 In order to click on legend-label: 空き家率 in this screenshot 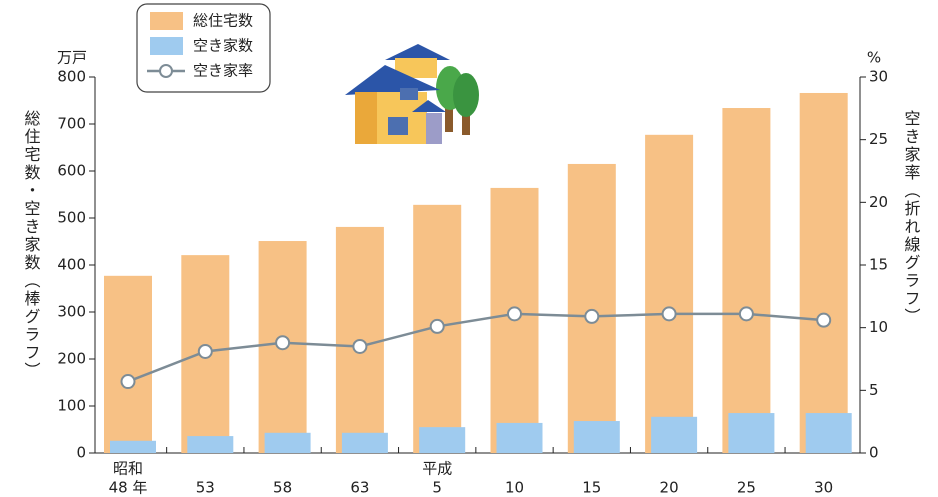, I will do `click(223, 71)`.